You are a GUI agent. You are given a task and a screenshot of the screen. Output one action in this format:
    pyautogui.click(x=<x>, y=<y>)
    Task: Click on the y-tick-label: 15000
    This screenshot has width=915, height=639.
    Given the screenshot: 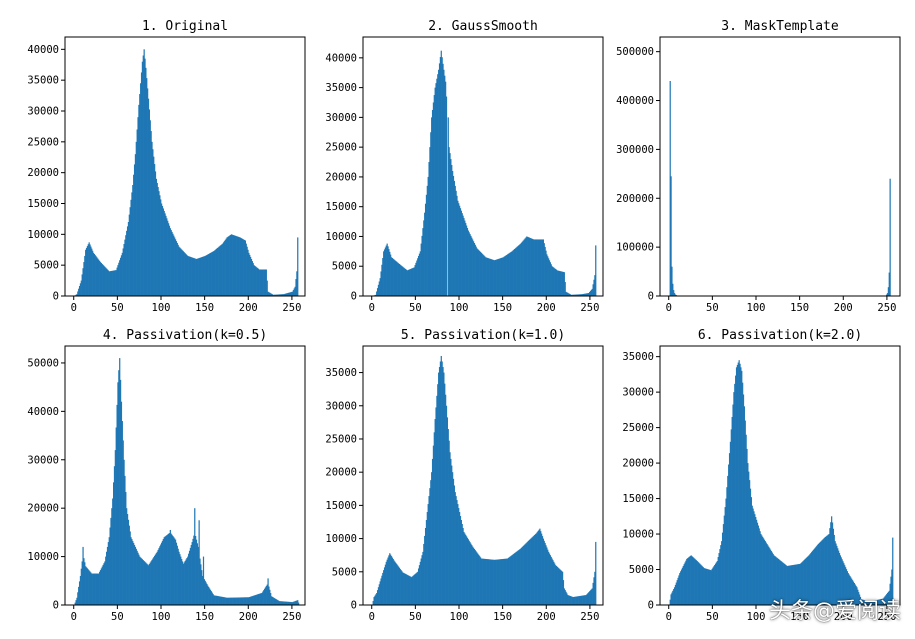 What is the action you would take?
    pyautogui.click(x=638, y=499)
    